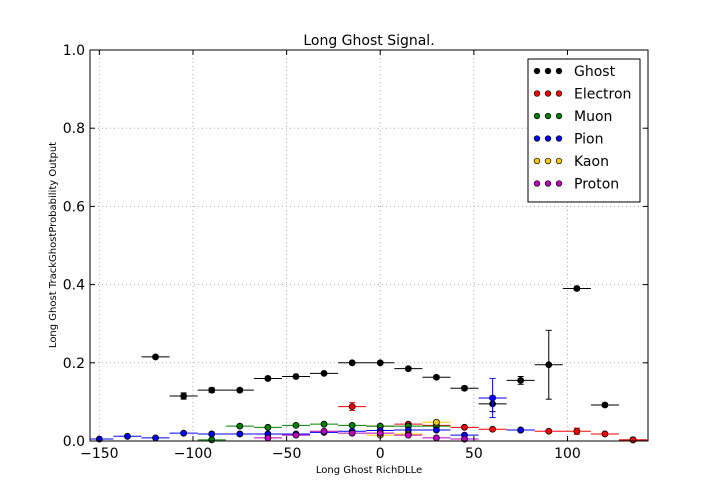 This screenshot has height=504, width=720. I want to click on legend-entry-proton: Proton, so click(576, 185).